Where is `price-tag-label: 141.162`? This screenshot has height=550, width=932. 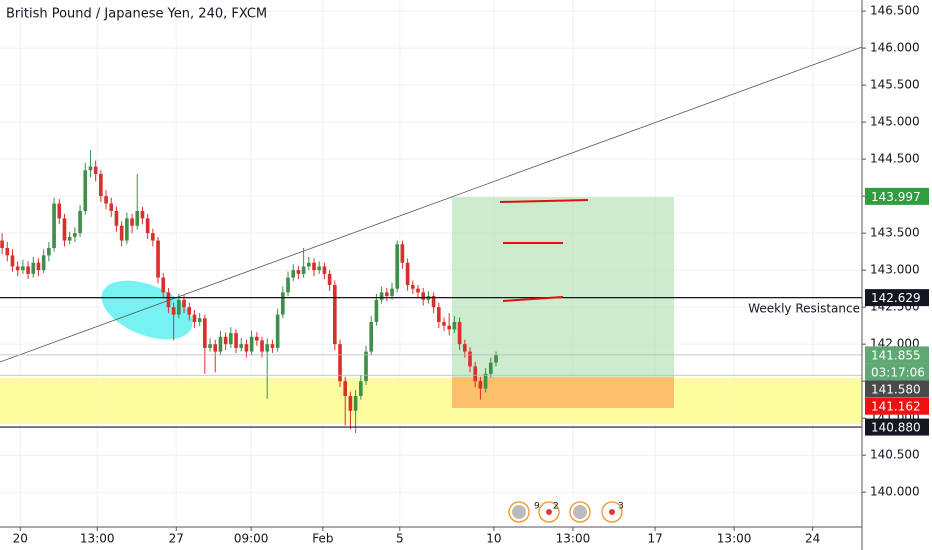 price-tag-label: 141.162 is located at coordinates (896, 407).